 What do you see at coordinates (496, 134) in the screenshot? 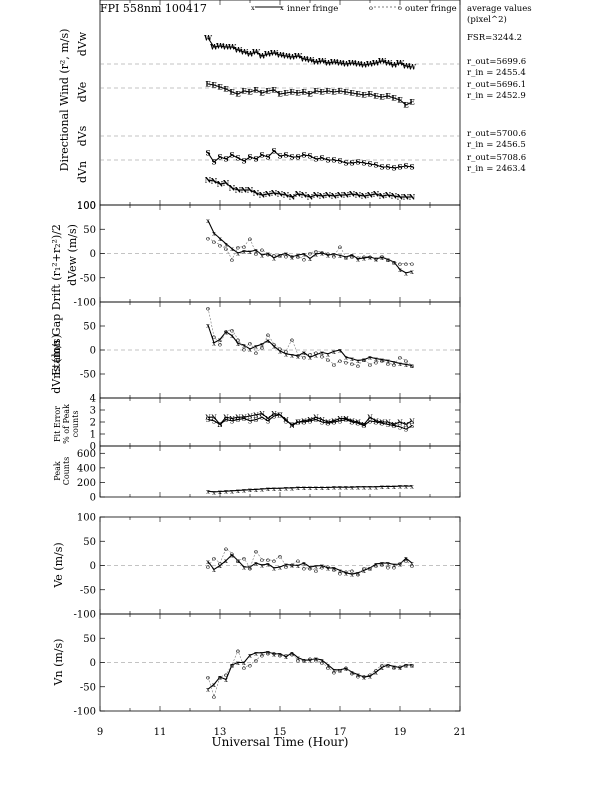
I see `dvs-r-out: r_out=5700.6` at bounding box center [496, 134].